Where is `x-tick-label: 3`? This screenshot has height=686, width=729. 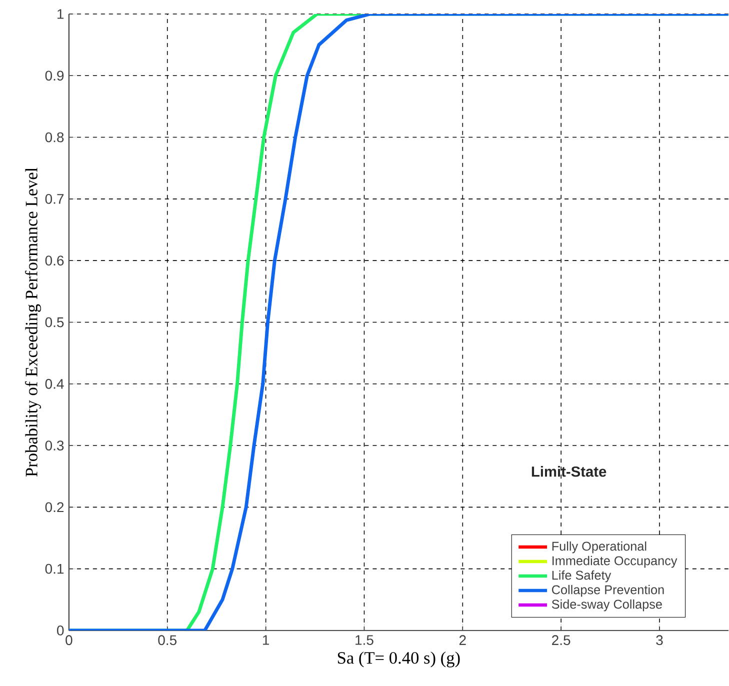 x-tick-label: 3 is located at coordinates (659, 639).